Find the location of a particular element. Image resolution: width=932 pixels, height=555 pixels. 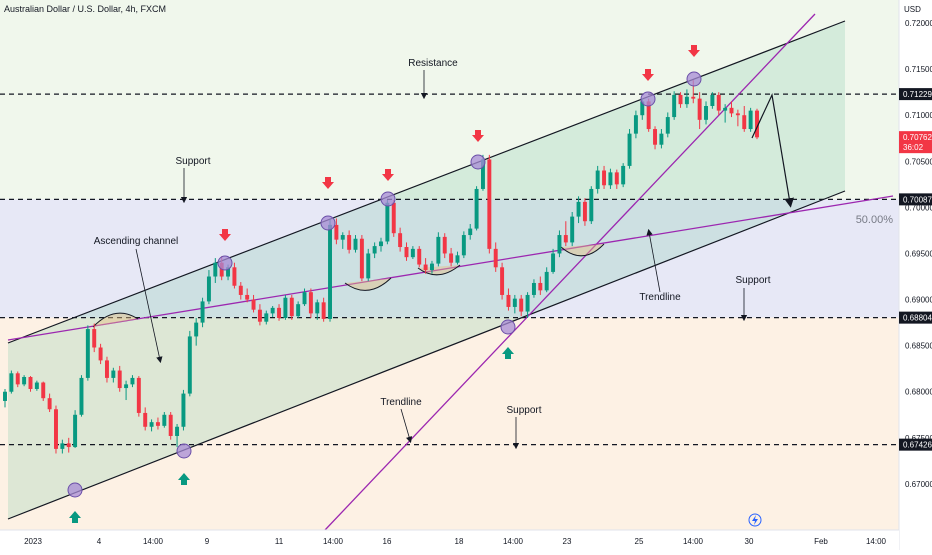

y-tick-label: 0.71000 is located at coordinates (918, 115).